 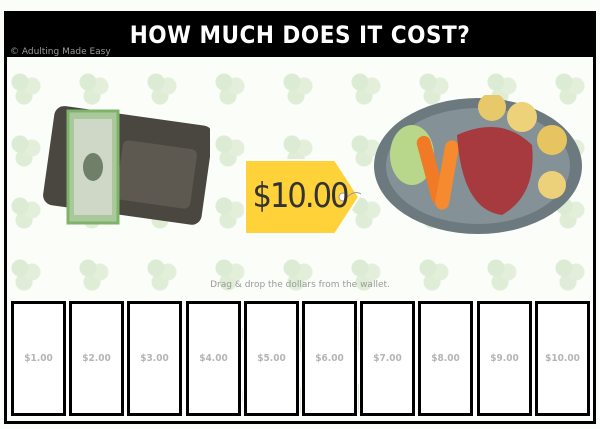 What do you see at coordinates (504, 358) in the screenshot?
I see `drop-slot-9: $9.00` at bounding box center [504, 358].